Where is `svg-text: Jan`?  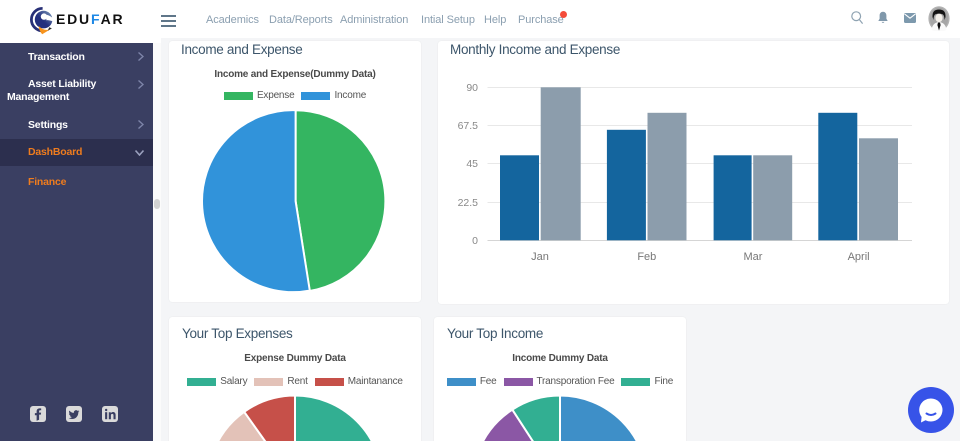 svg-text: Jan is located at coordinates (540, 257).